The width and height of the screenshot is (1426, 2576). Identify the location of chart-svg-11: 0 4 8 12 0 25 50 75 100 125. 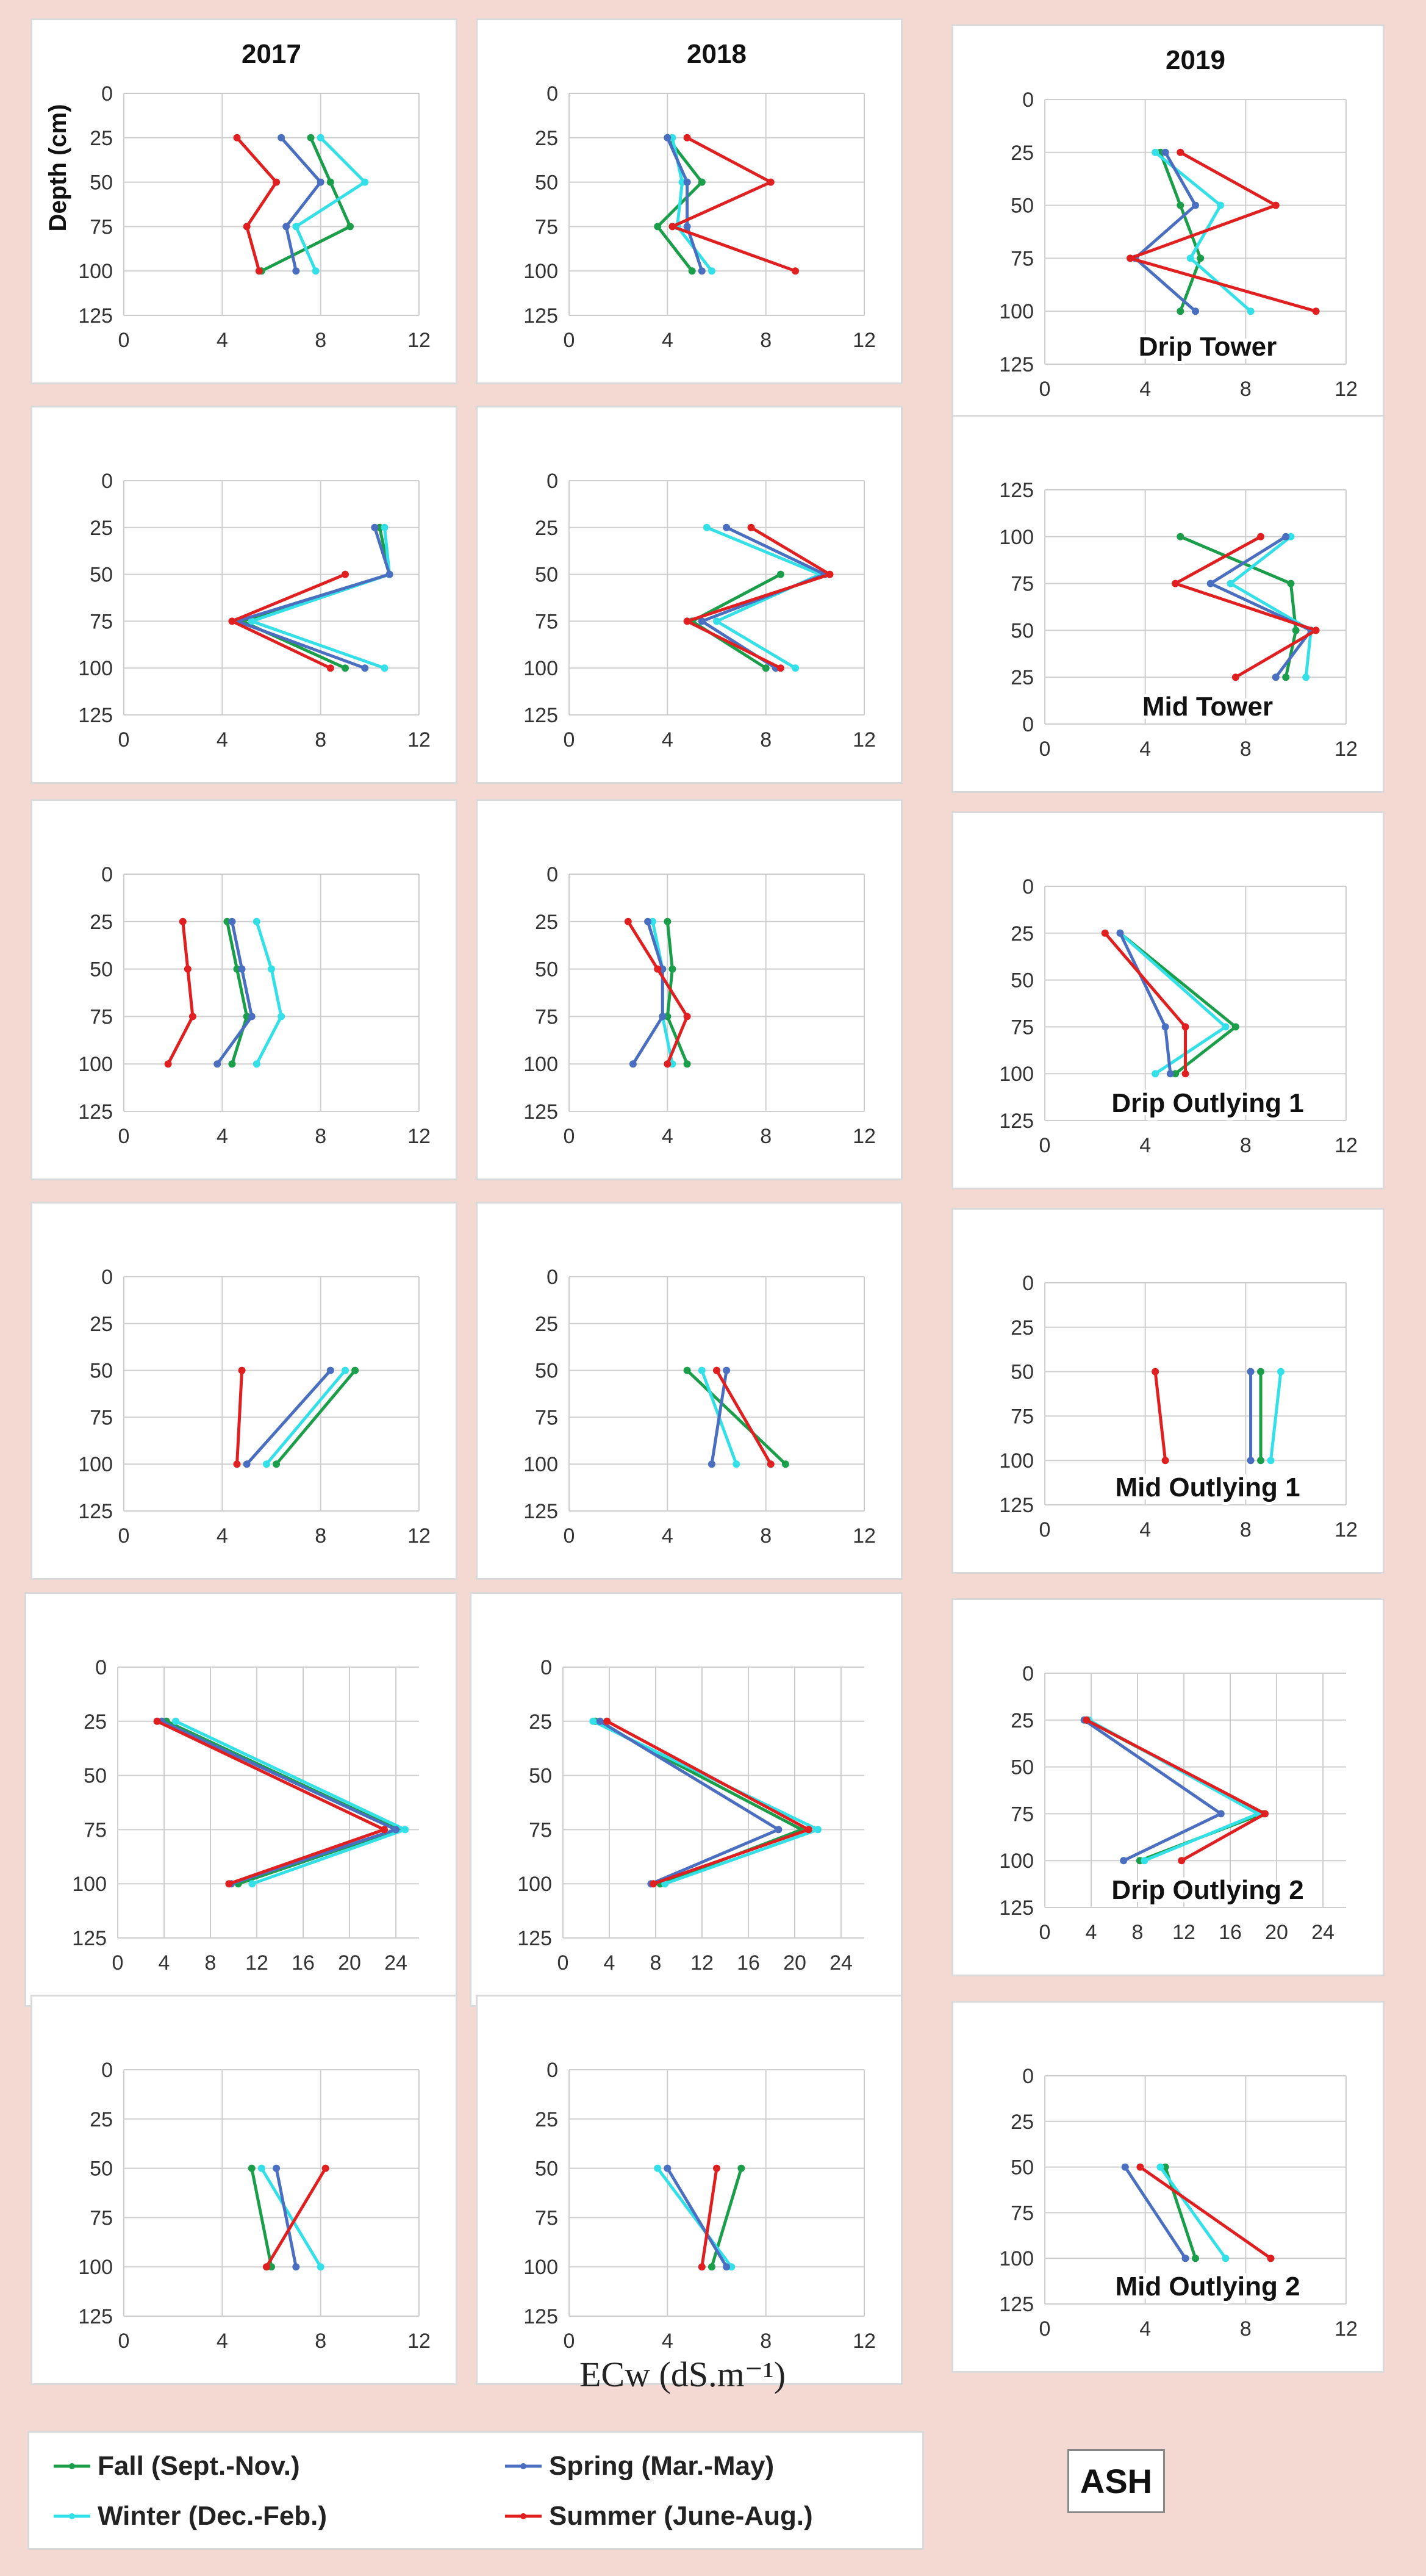
(699, 1407).